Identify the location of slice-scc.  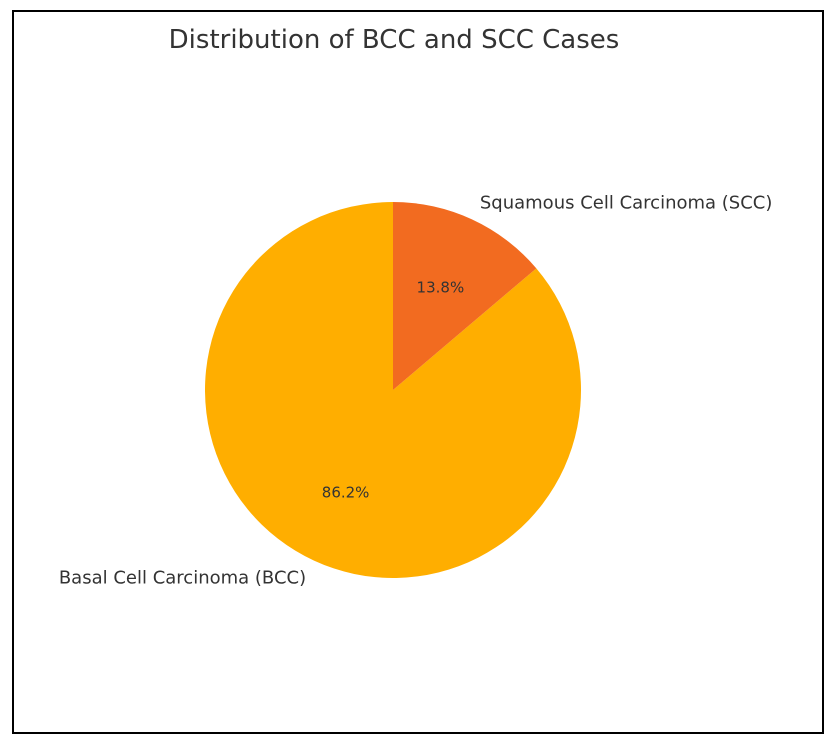
(465, 296).